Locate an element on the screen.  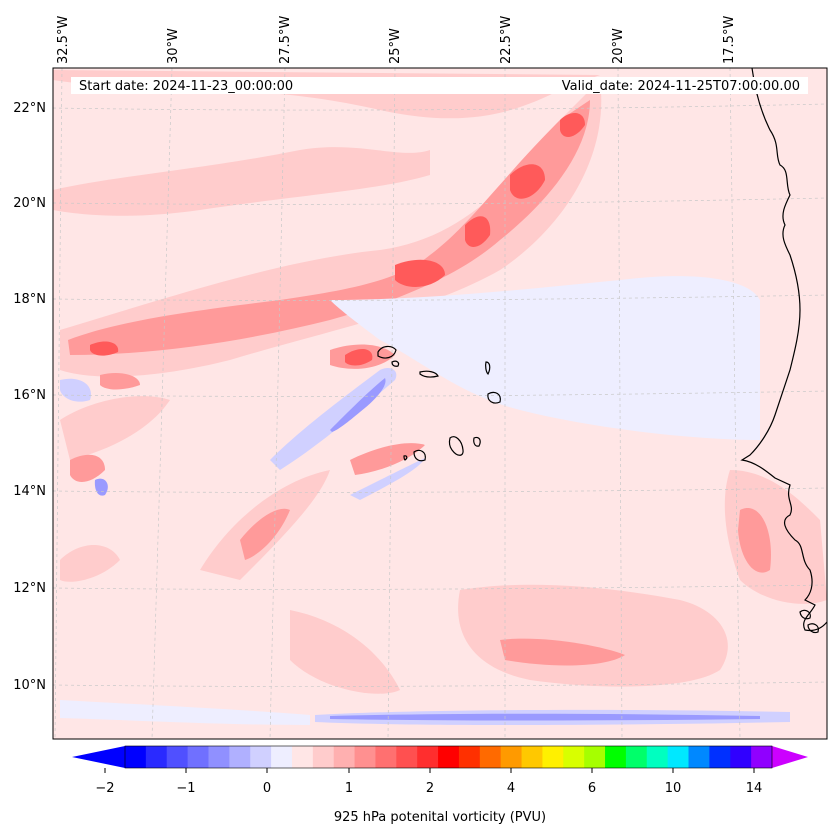
cape-verde-maio is located at coordinates (477, 441).